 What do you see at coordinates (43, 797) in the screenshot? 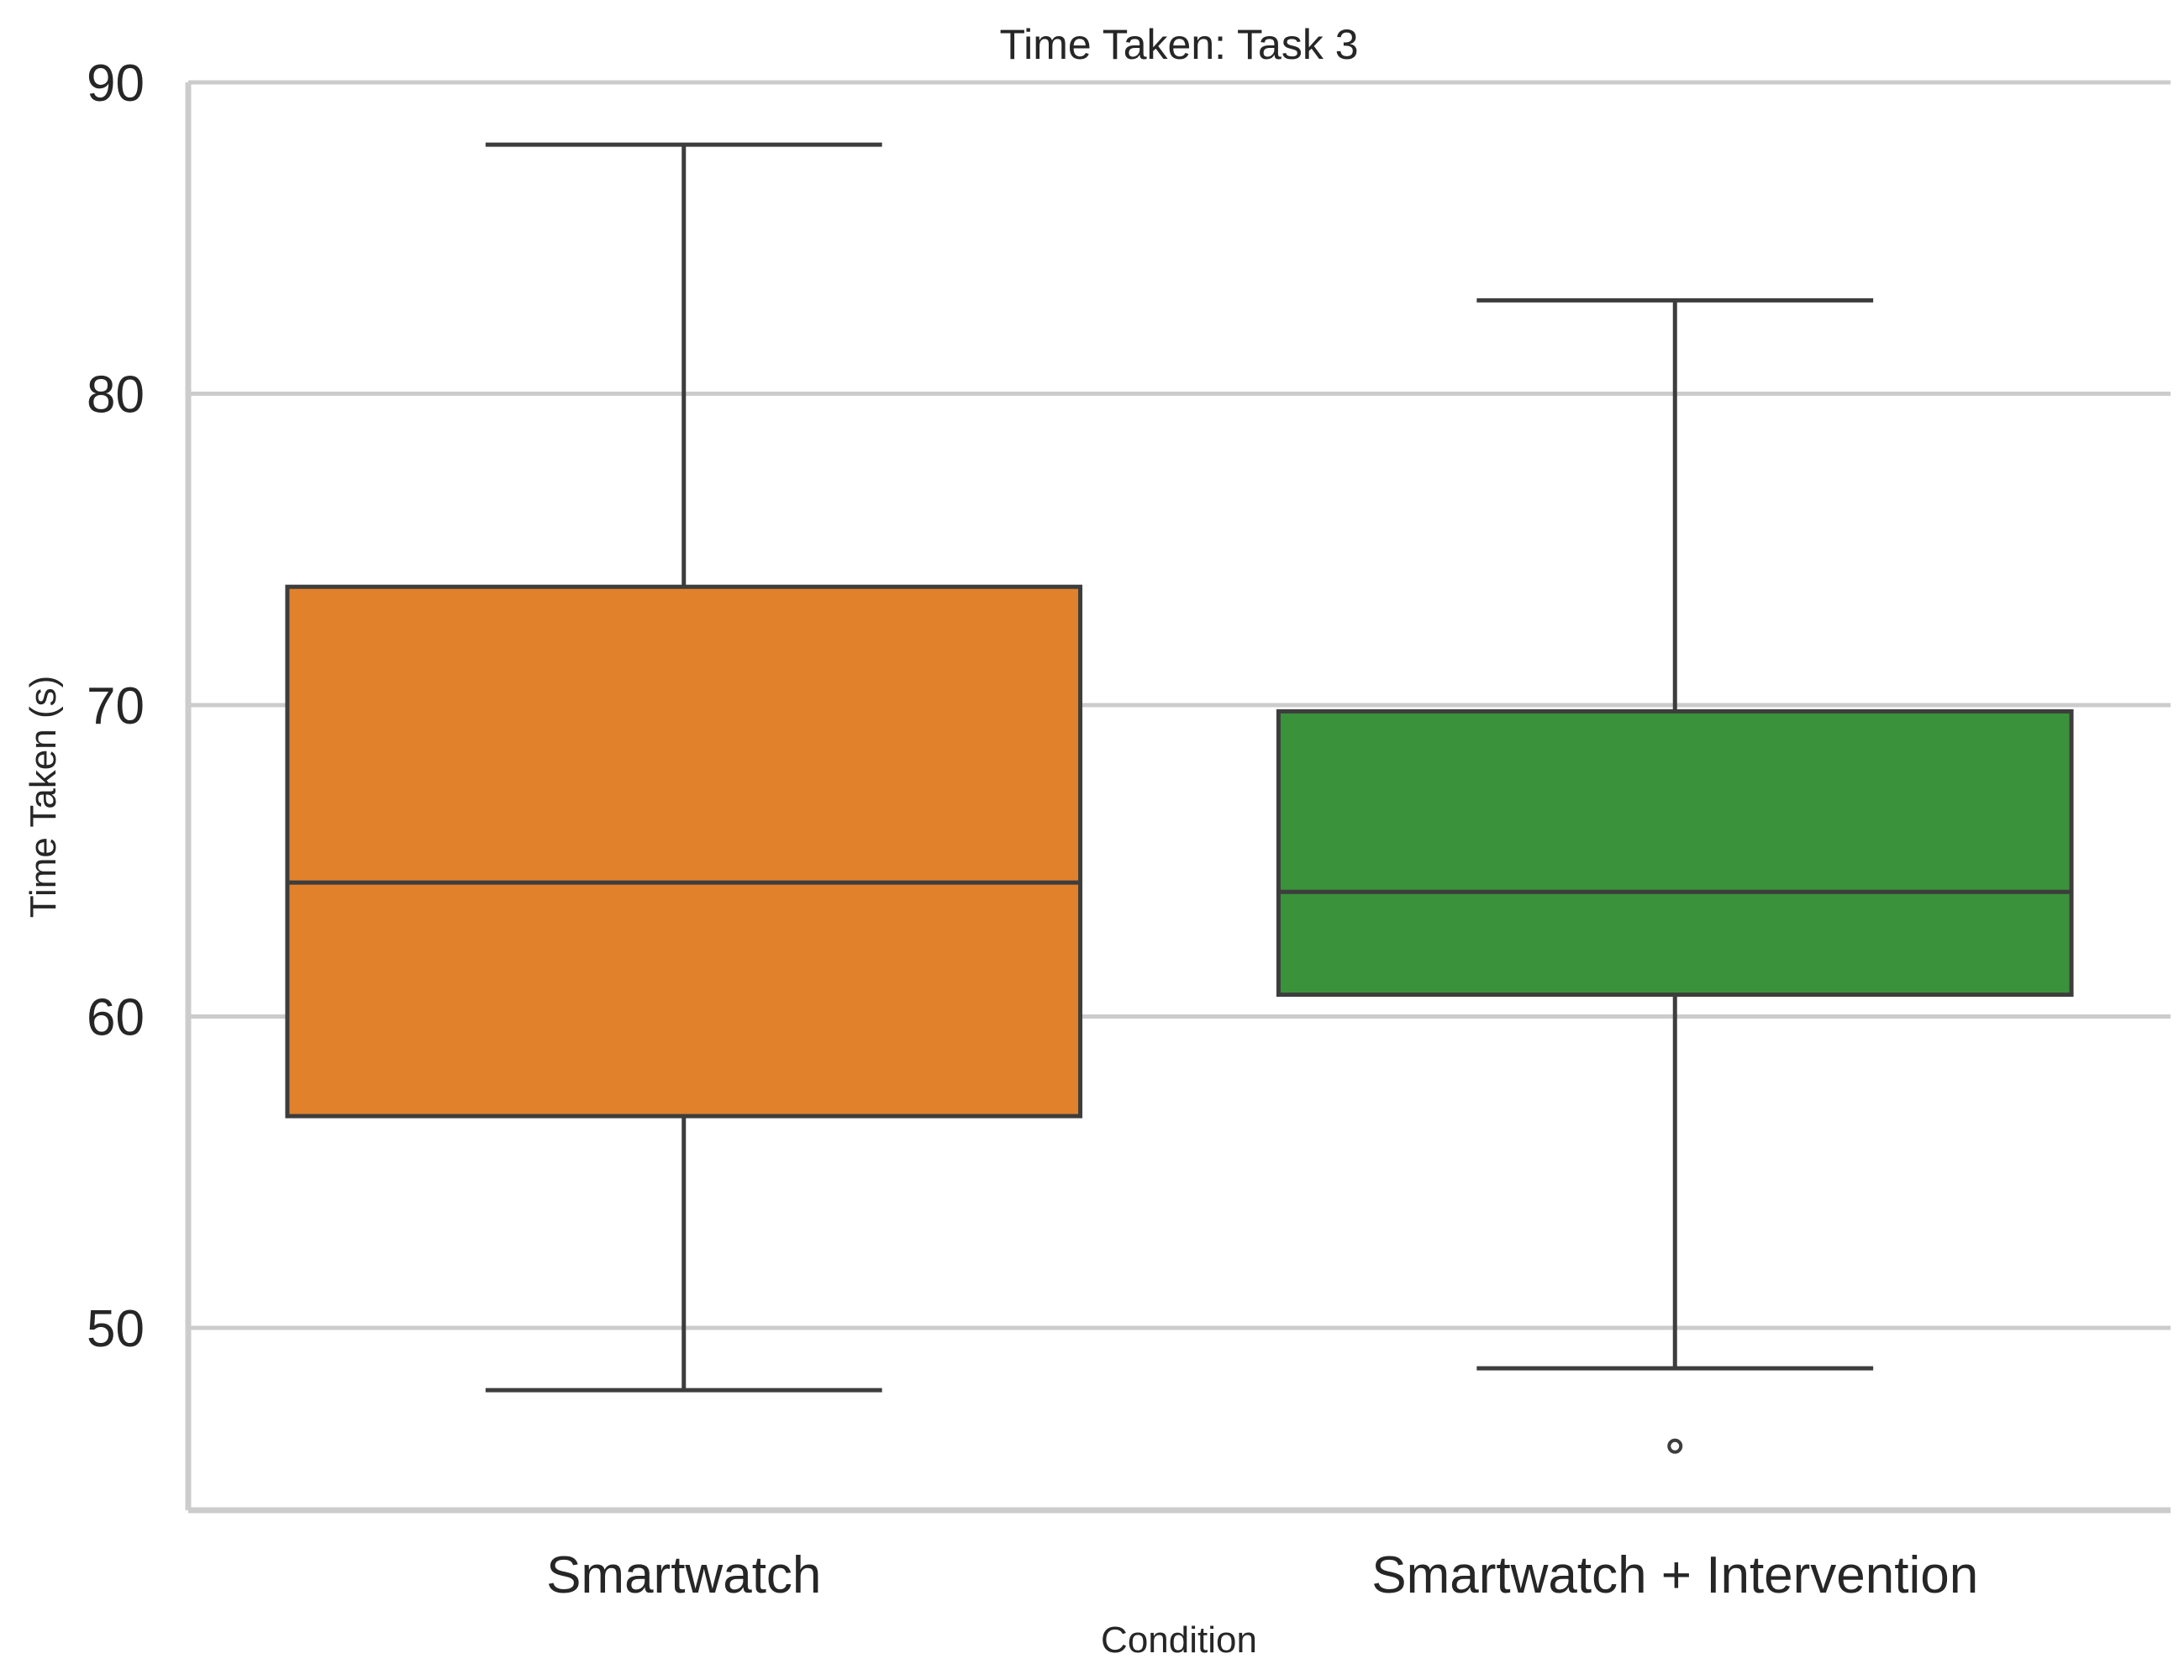
I see `y-axis-label: Time Taken (s)` at bounding box center [43, 797].